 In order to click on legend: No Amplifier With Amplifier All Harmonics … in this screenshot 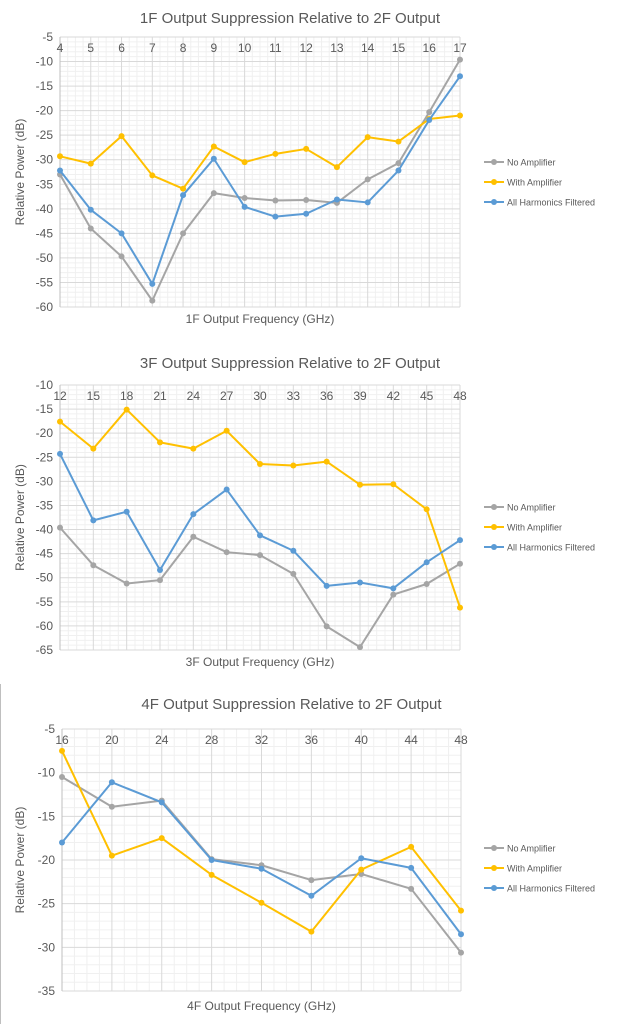, I will do `click(539, 183)`.